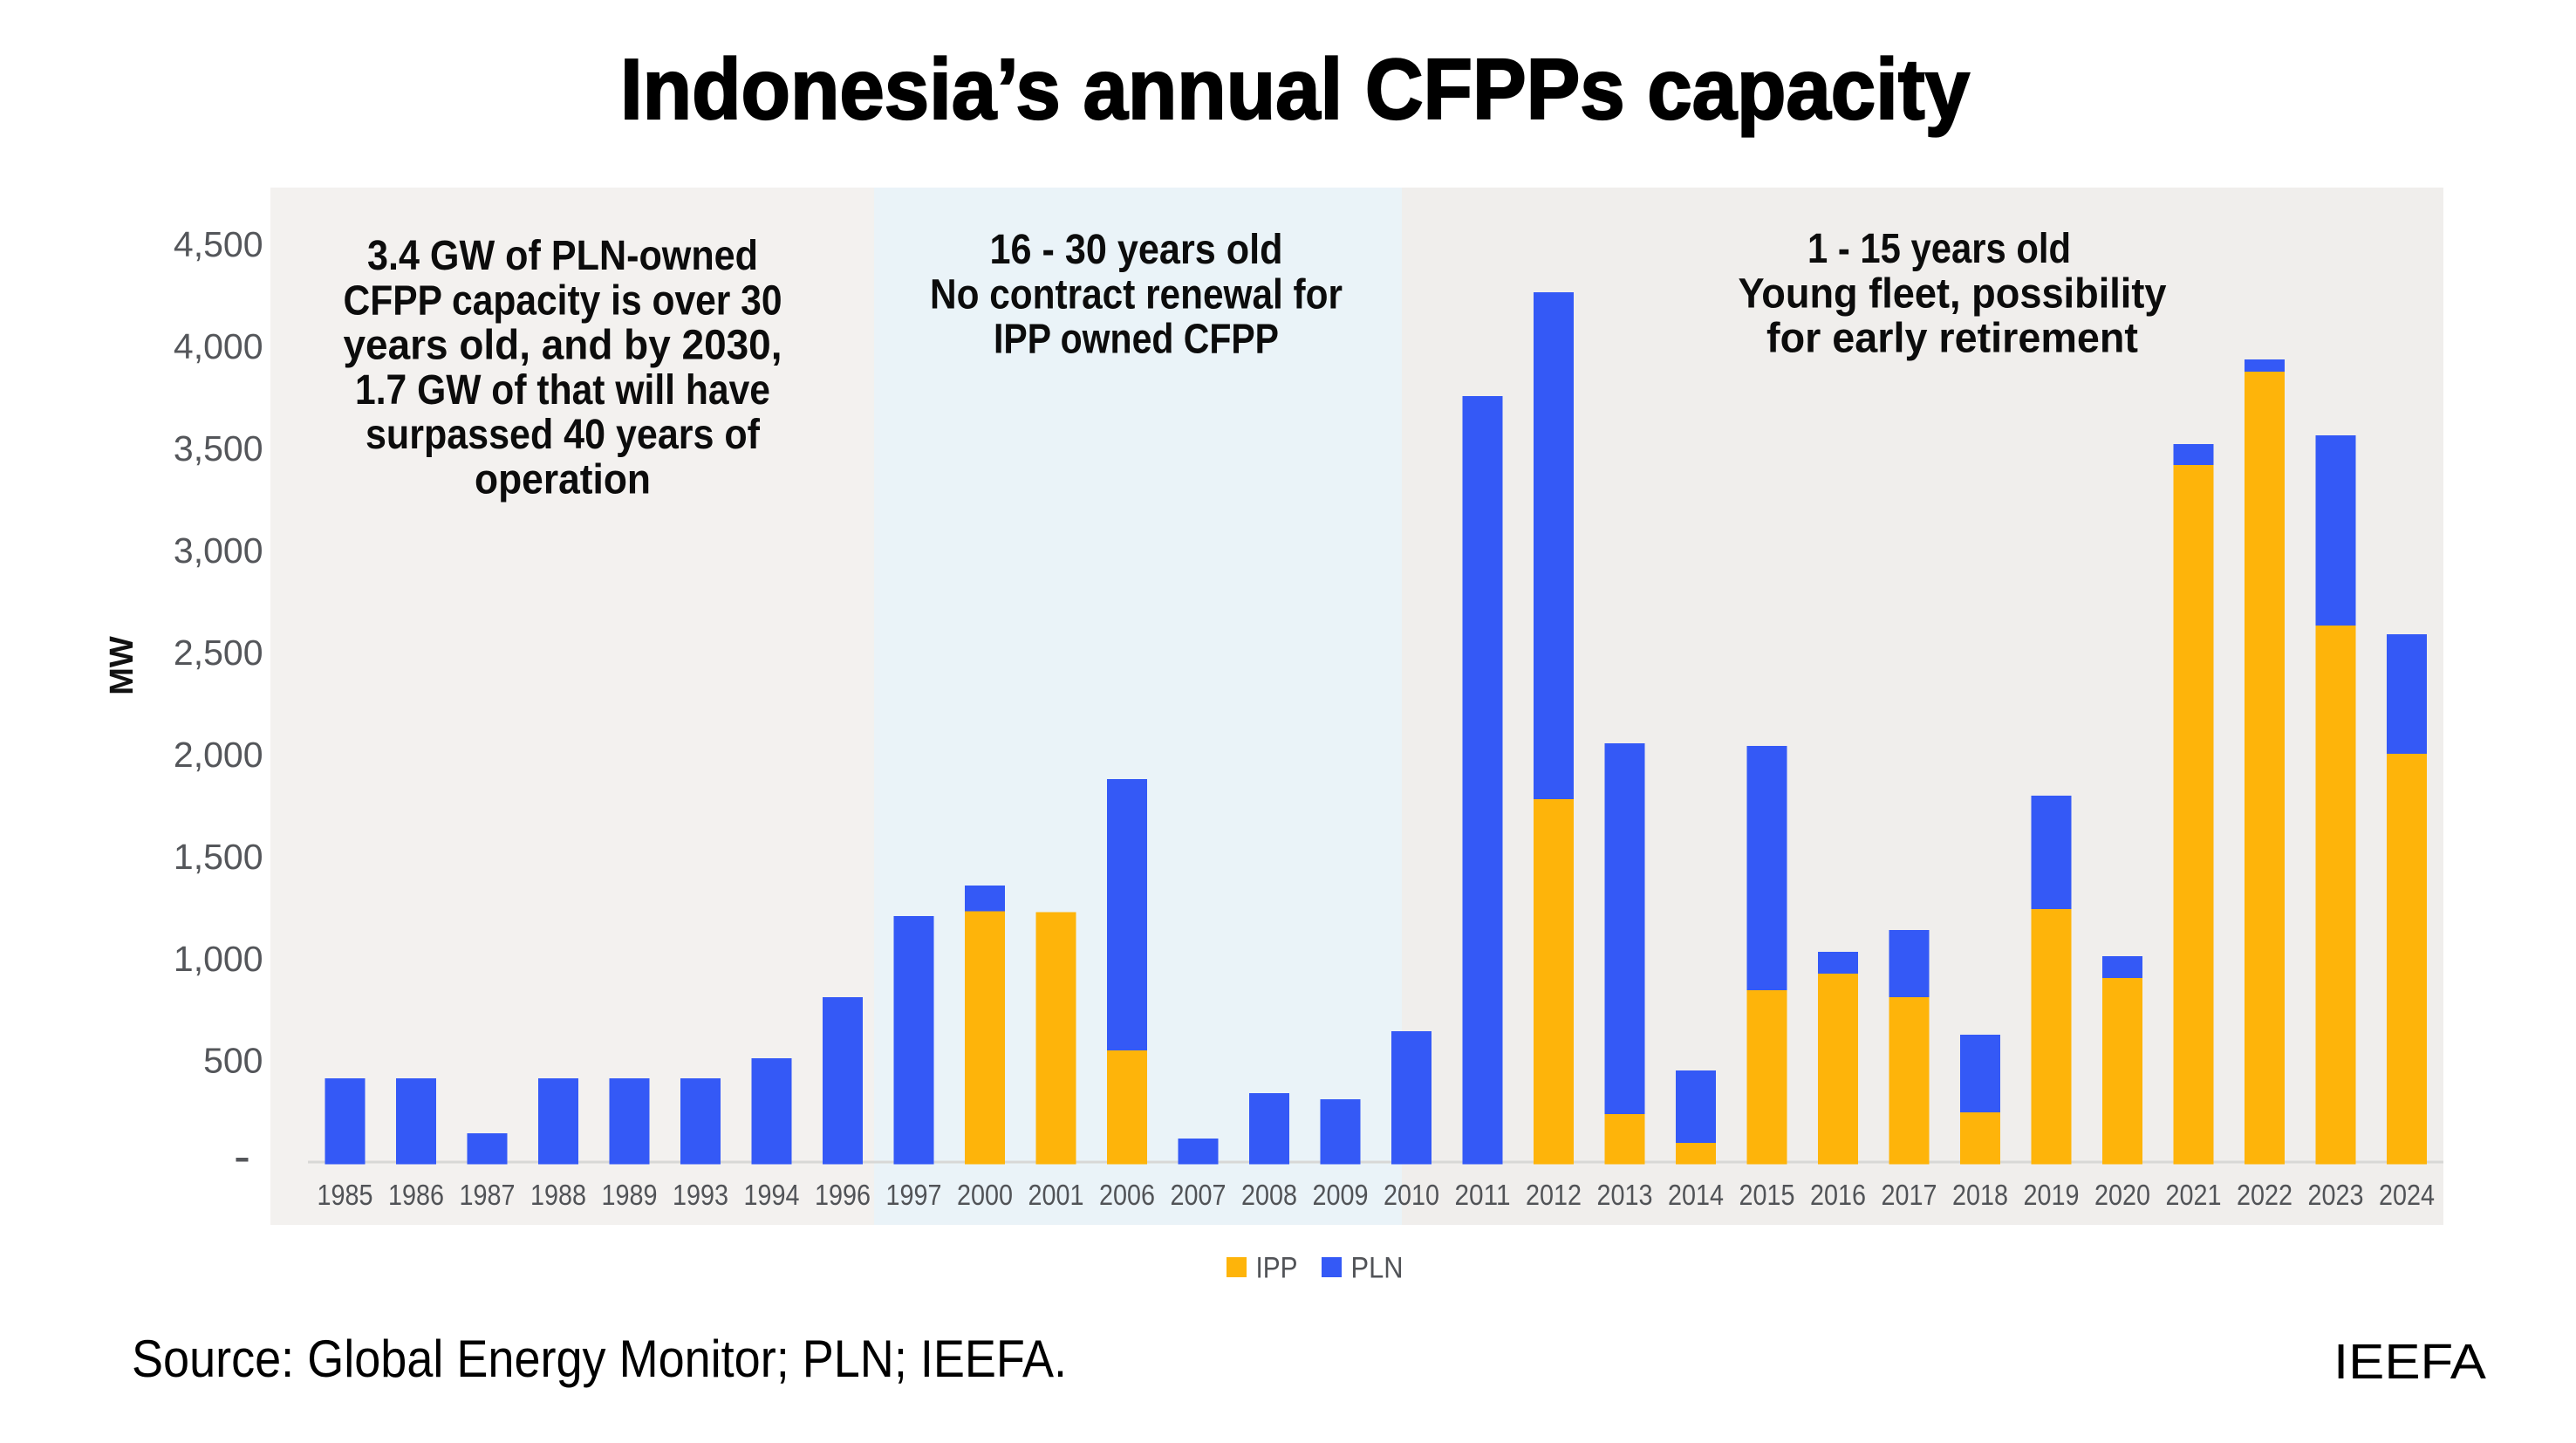 The height and width of the screenshot is (1443, 2576). What do you see at coordinates (1127, 1195) in the screenshot?
I see `svg-text: 2006` at bounding box center [1127, 1195].